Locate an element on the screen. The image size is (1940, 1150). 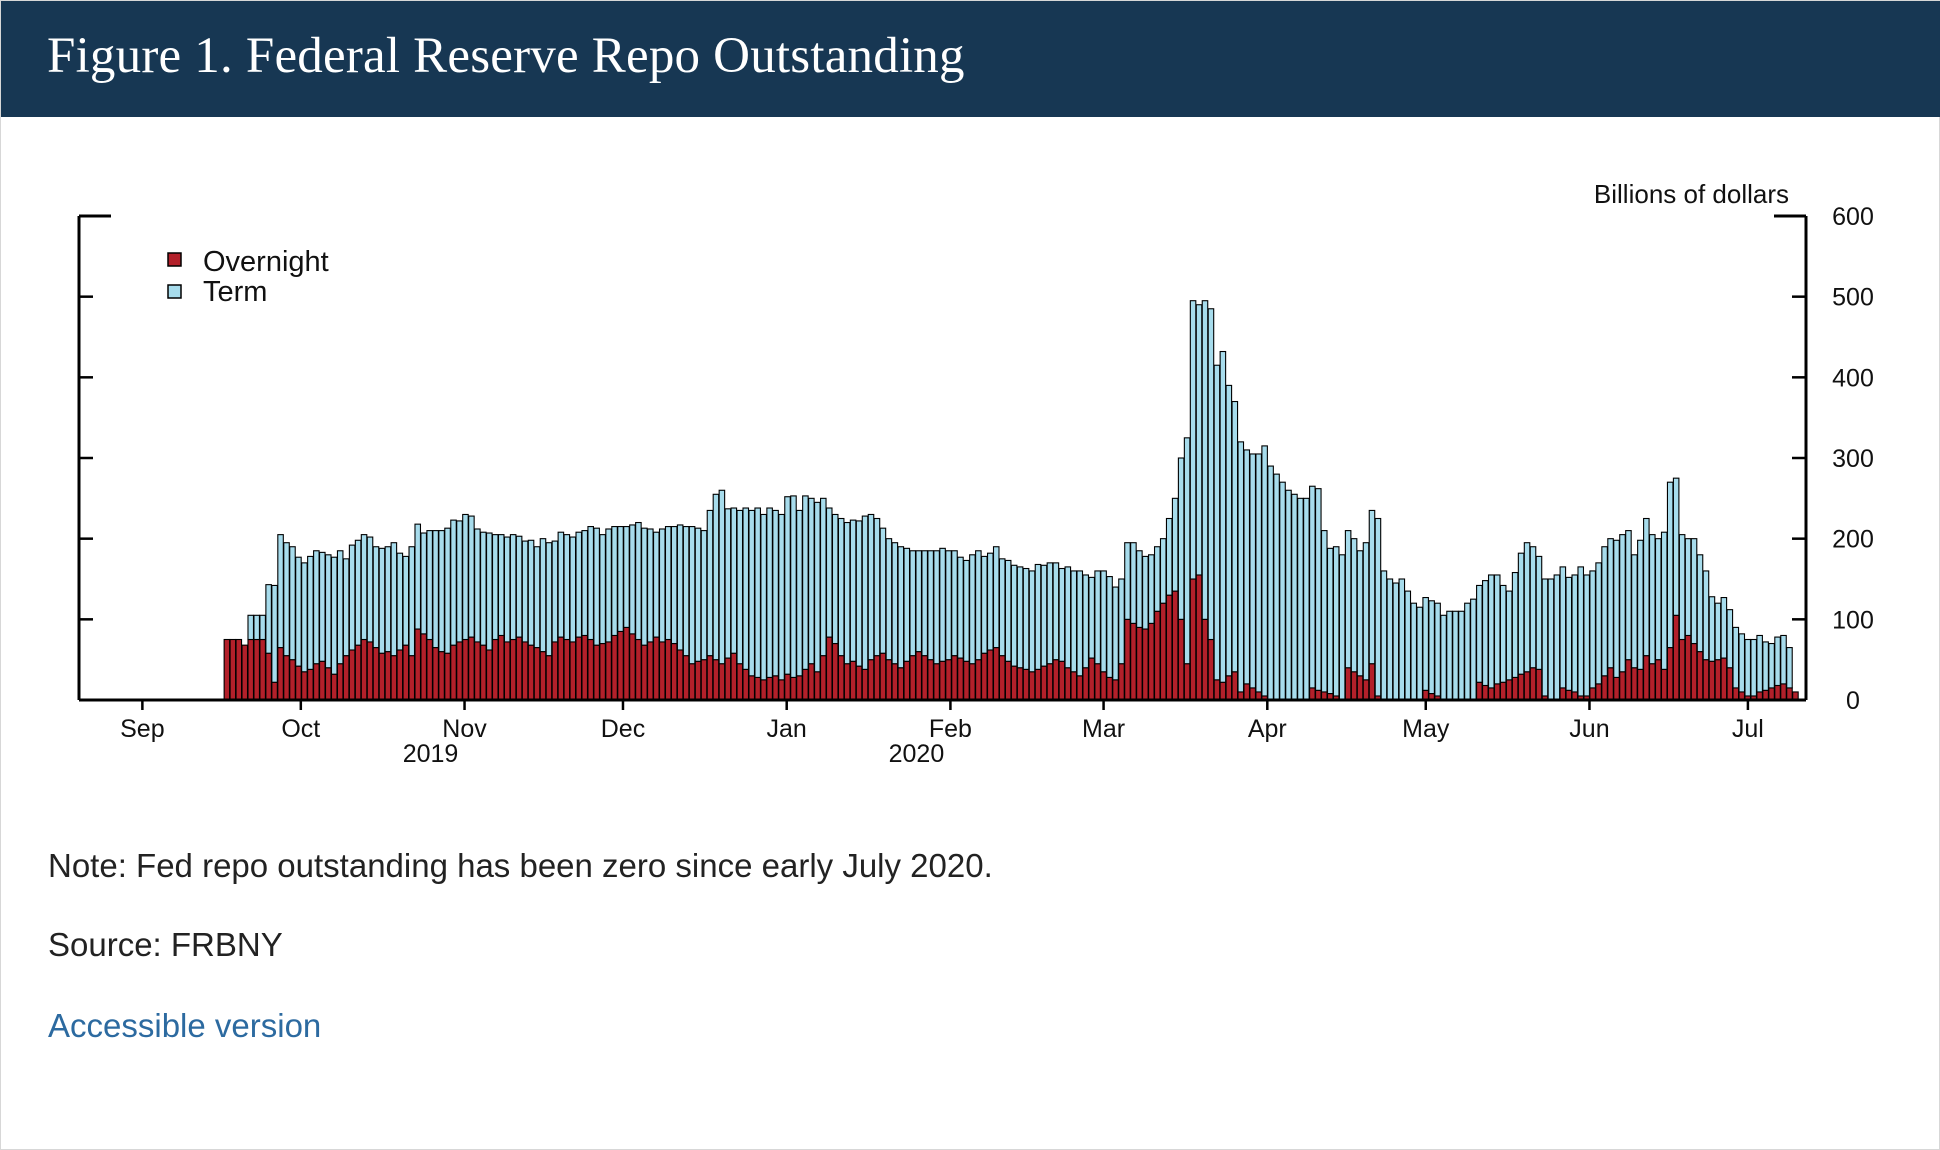
y-axis-unit-label: Billions of dollars is located at coordinates (1691, 194).